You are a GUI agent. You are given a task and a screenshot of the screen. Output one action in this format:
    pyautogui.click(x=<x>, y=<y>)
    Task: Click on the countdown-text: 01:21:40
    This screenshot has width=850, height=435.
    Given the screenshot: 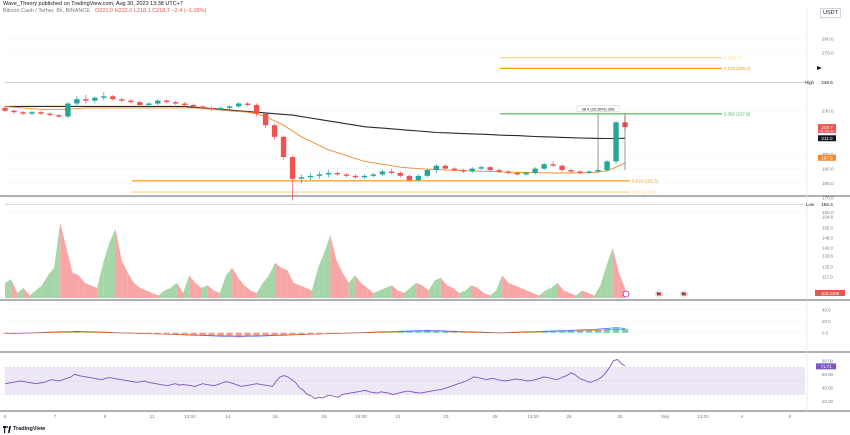 What is the action you would take?
    pyautogui.click(x=827, y=132)
    